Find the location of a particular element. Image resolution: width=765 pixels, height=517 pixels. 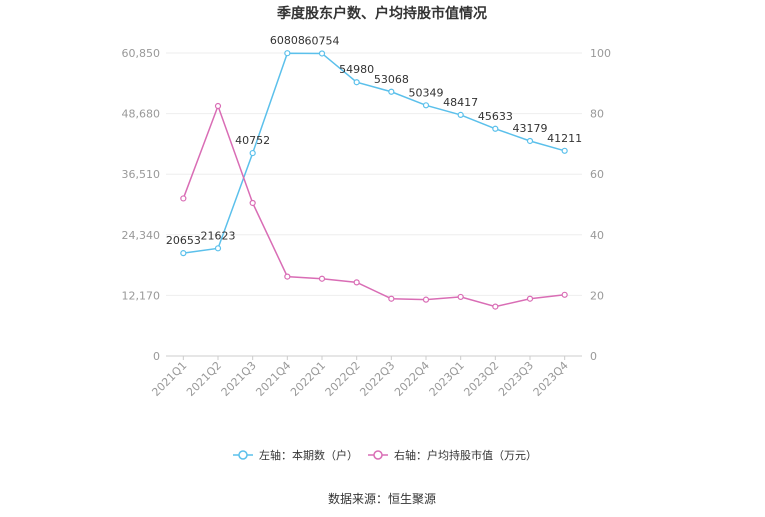

right-tick-label: 20 is located at coordinates (597, 295).